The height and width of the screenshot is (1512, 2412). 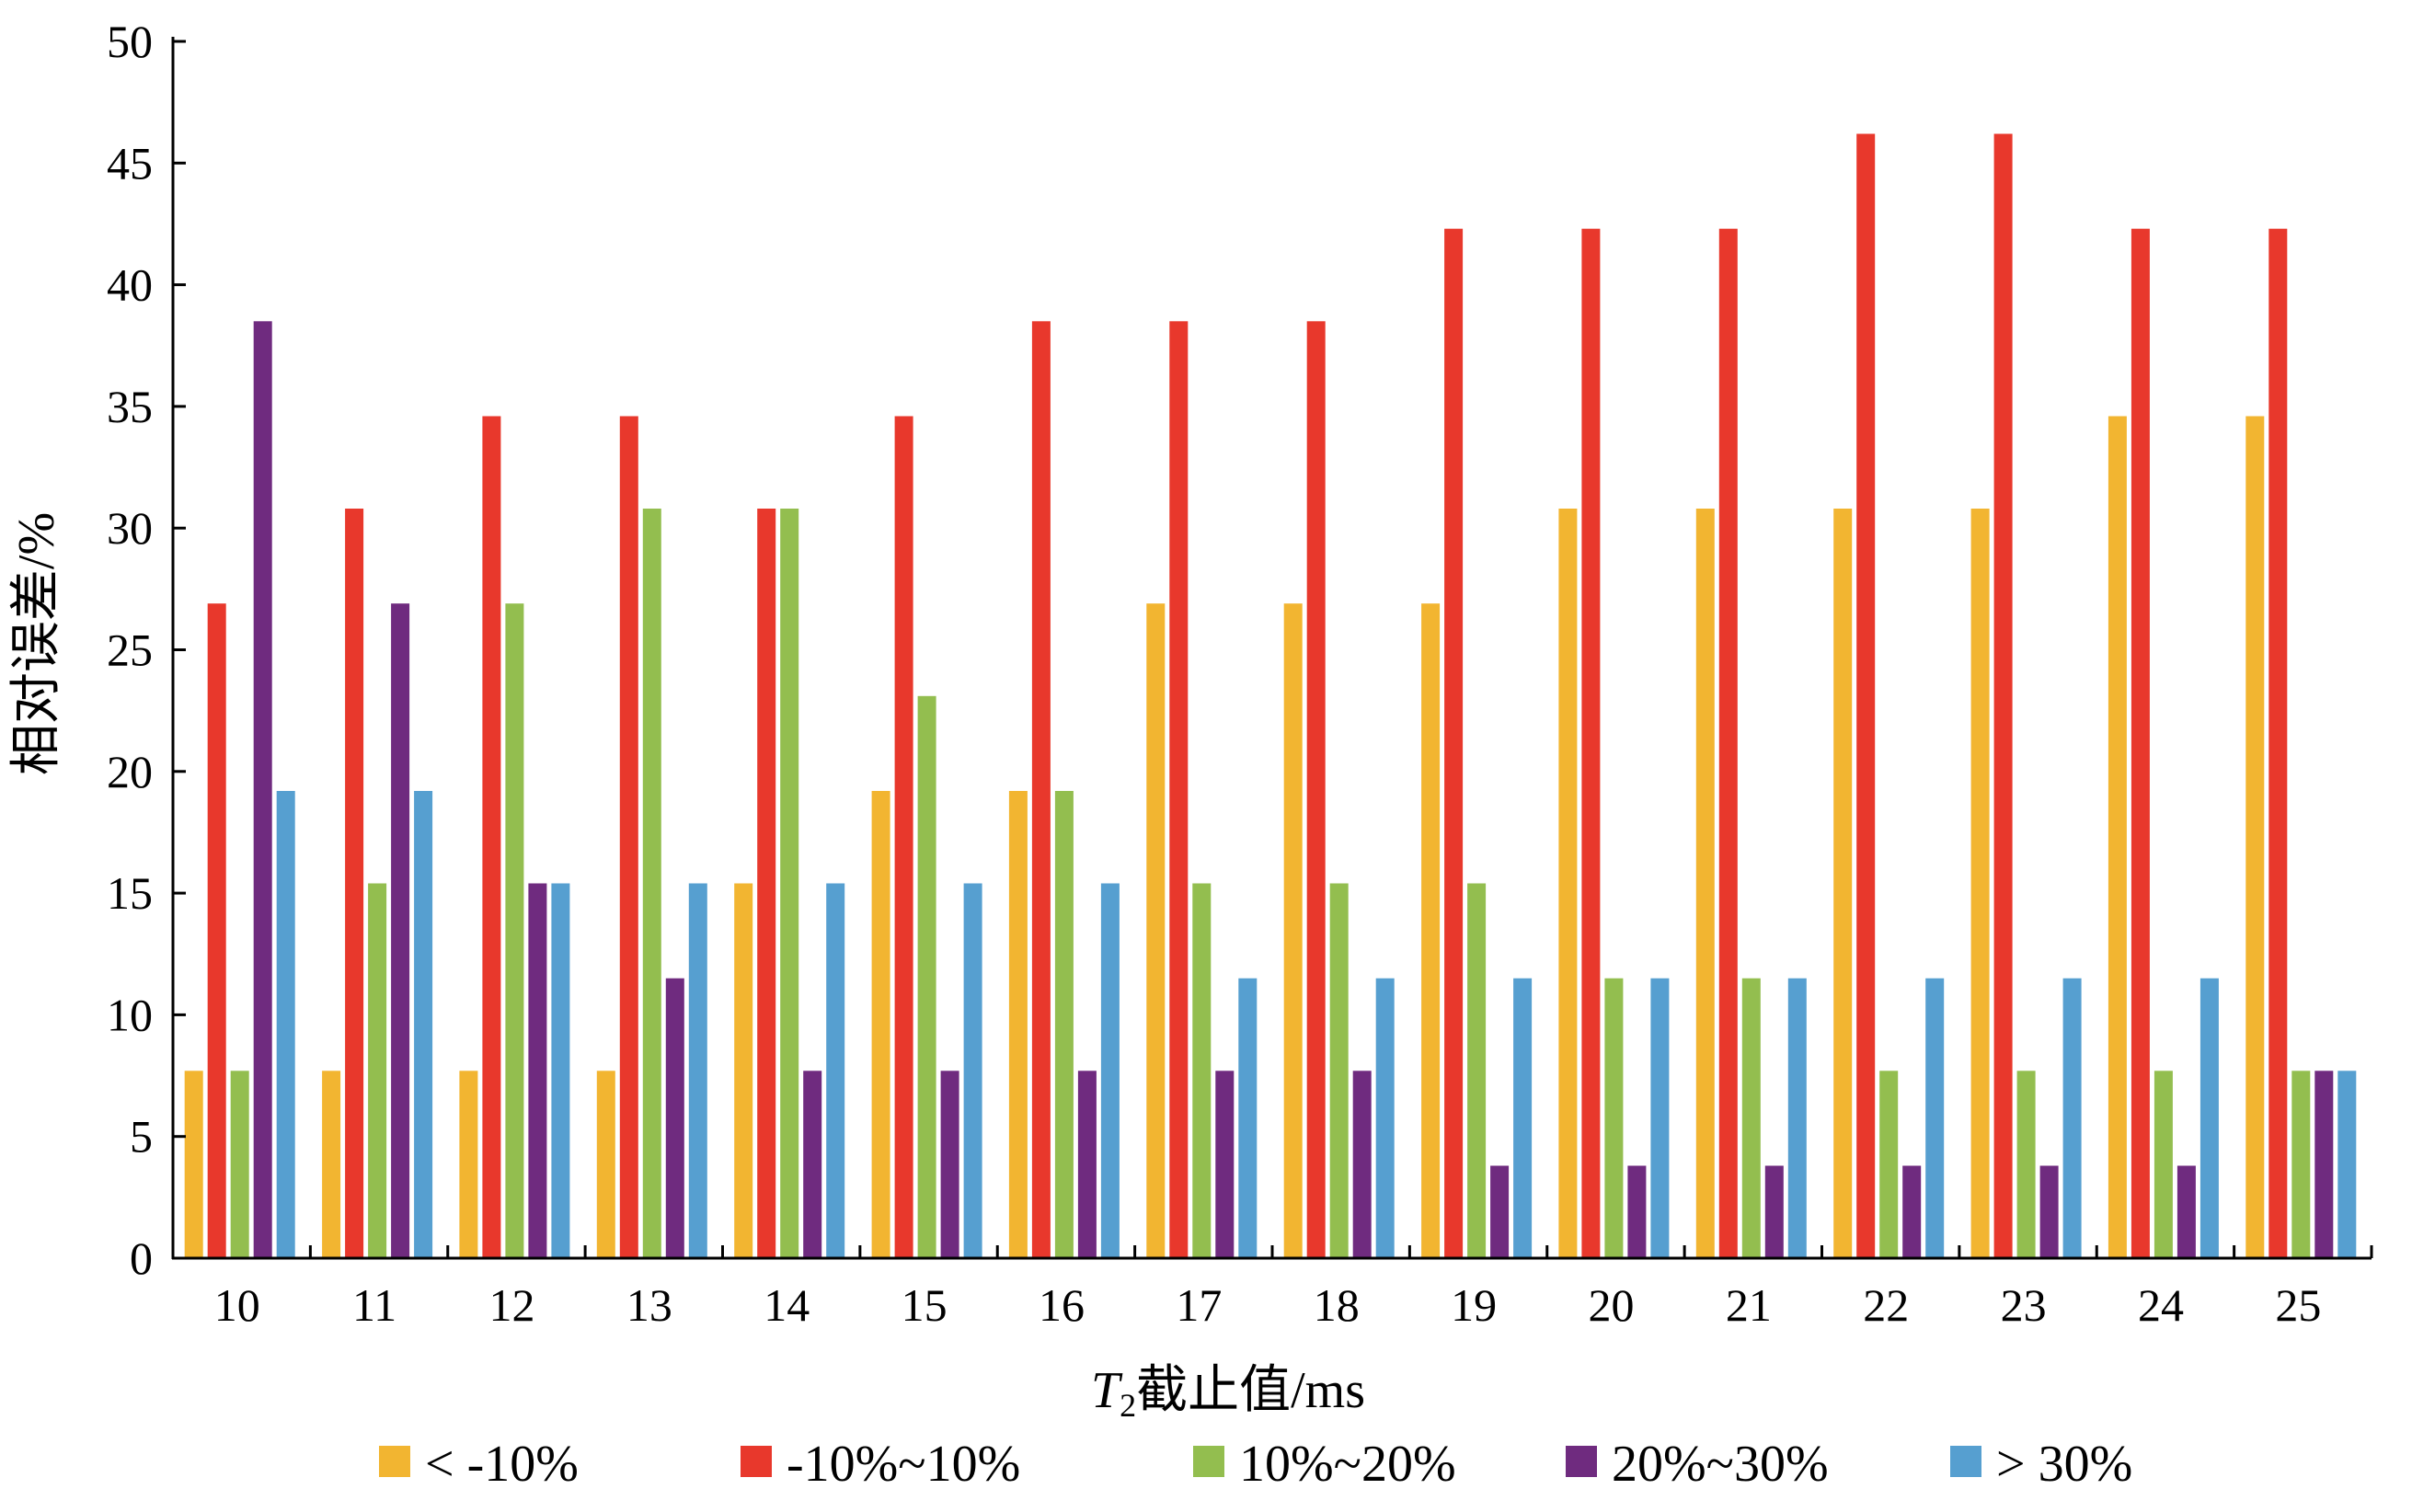 What do you see at coordinates (130, 650) in the screenshot?
I see `y-tick-label-25: 25` at bounding box center [130, 650].